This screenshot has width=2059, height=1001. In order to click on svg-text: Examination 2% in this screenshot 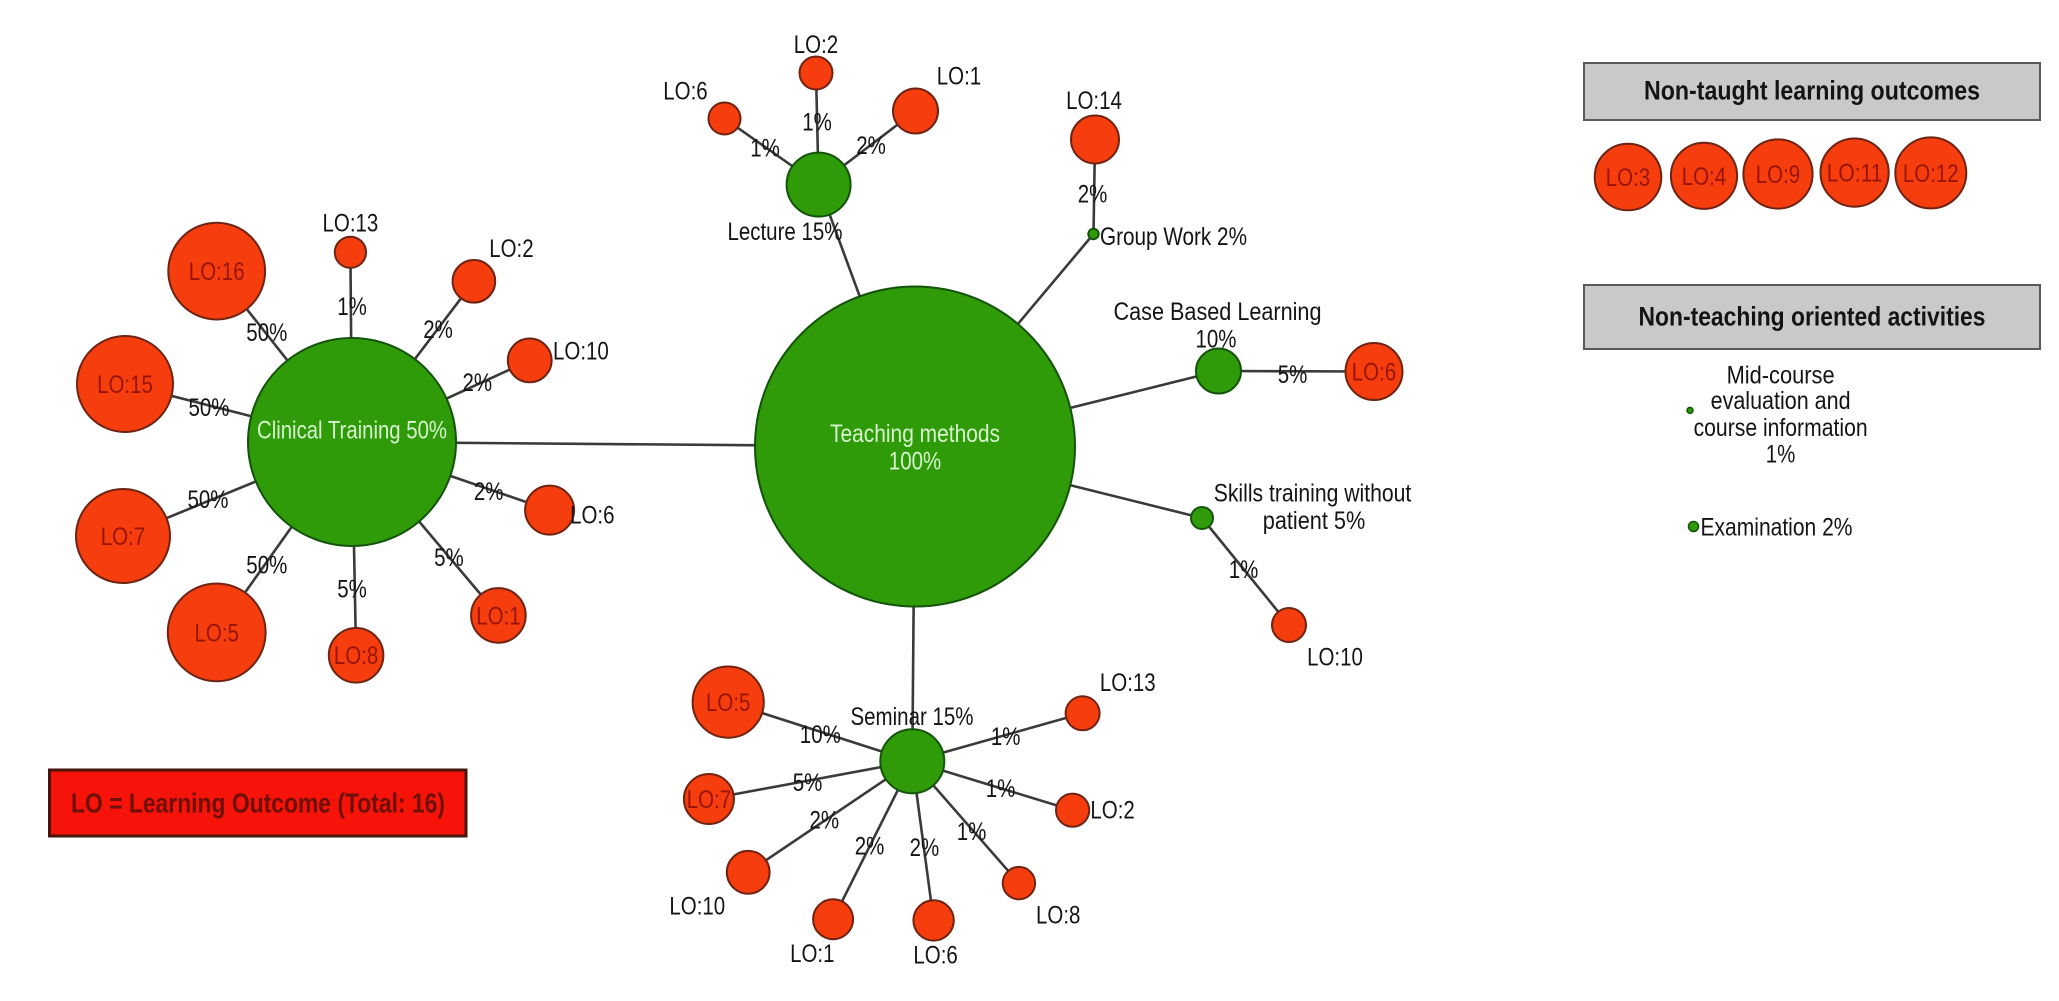, I will do `click(1777, 528)`.